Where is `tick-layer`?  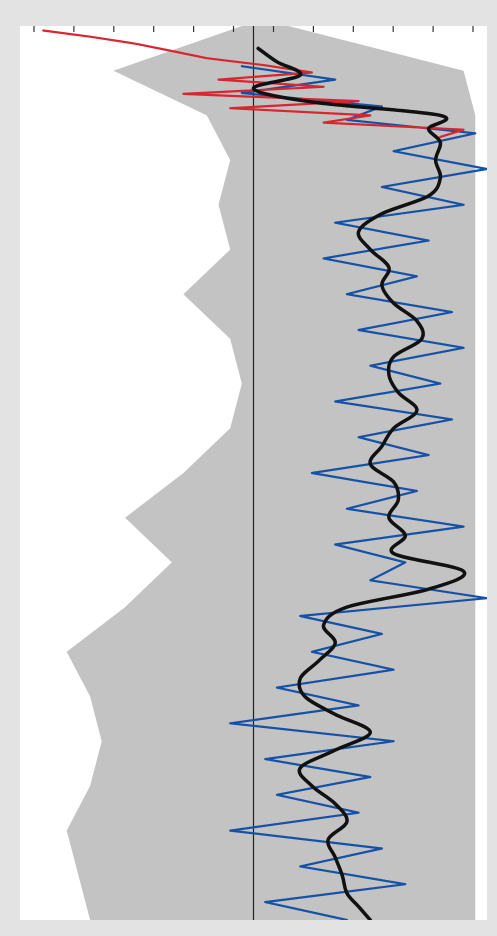 tick-layer is located at coordinates (253, 29).